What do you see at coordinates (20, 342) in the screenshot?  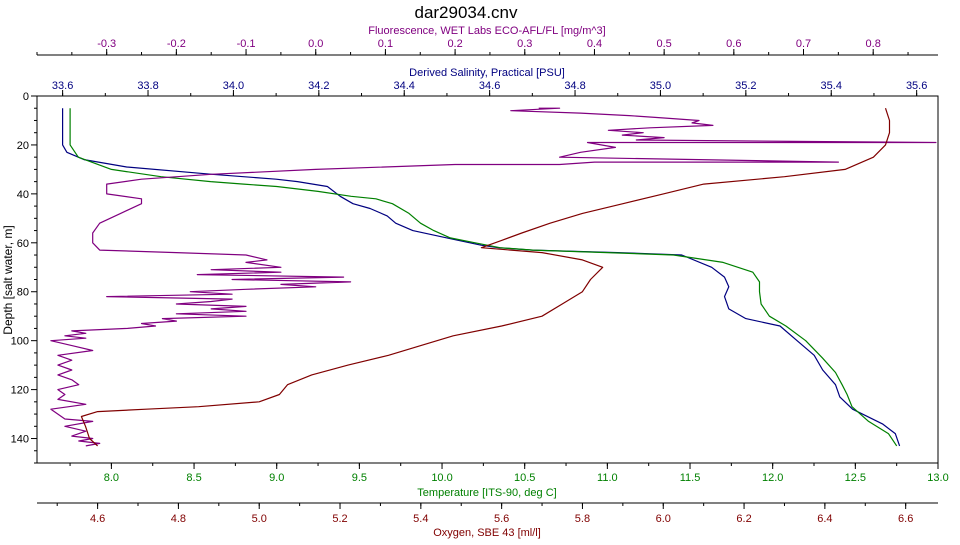 I see `depth-tick-label: 100` at bounding box center [20, 342].